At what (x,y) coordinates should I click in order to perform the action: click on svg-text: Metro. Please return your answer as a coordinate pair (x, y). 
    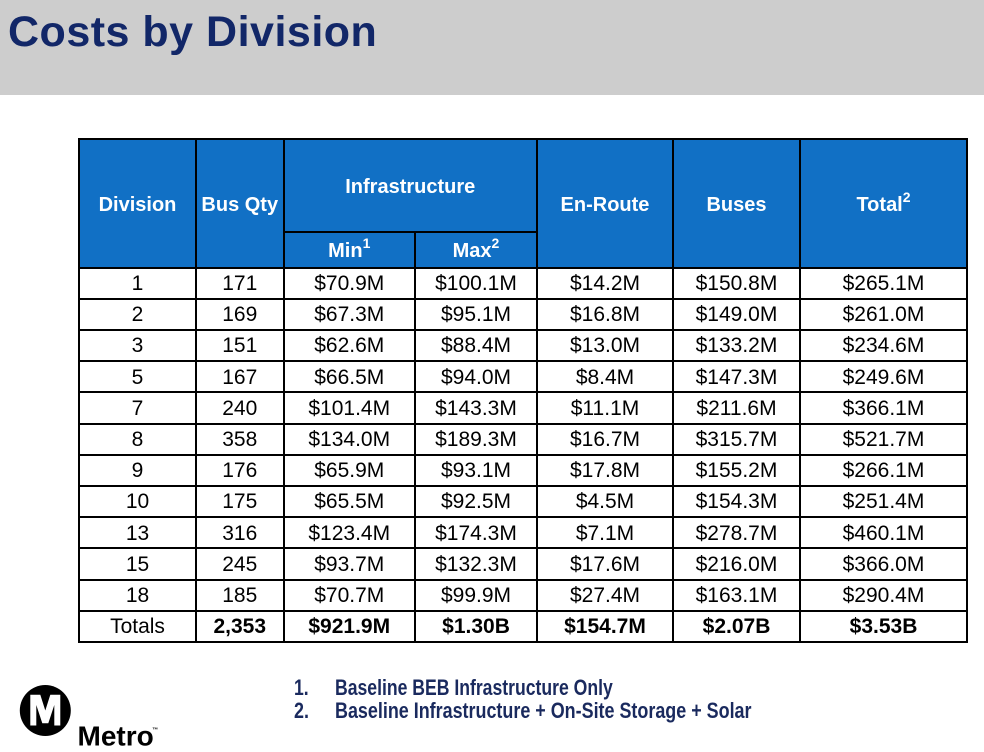
    Looking at the image, I should click on (116, 736).